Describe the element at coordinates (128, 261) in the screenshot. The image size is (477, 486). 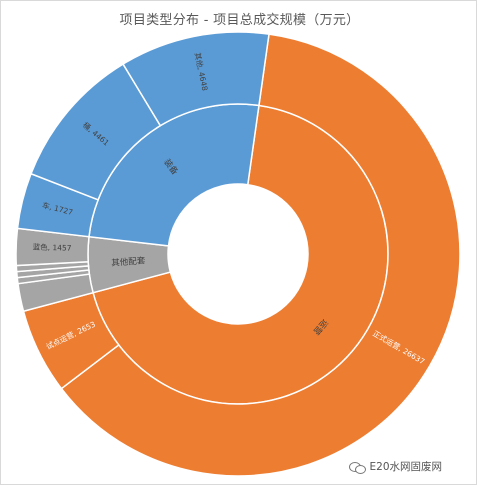
I see `inner-label-其他配套: 其他配套` at that location.